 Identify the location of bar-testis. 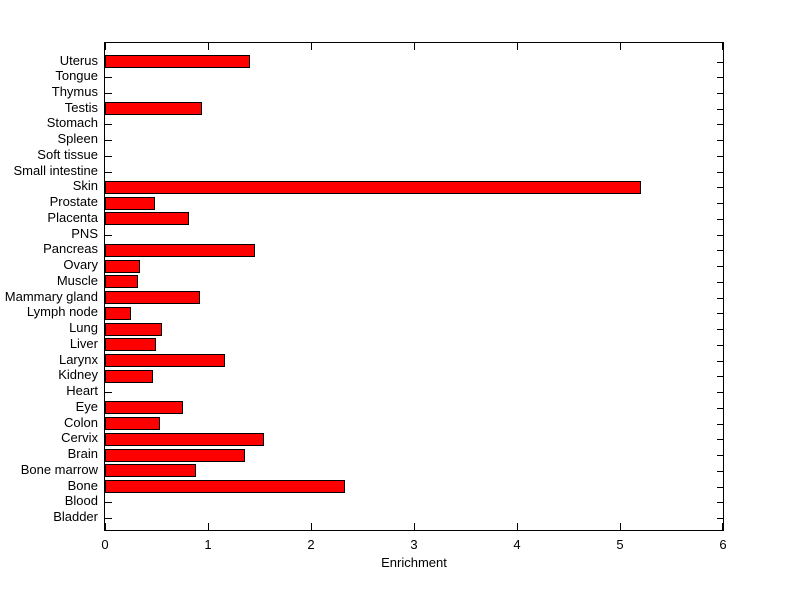
(153, 108).